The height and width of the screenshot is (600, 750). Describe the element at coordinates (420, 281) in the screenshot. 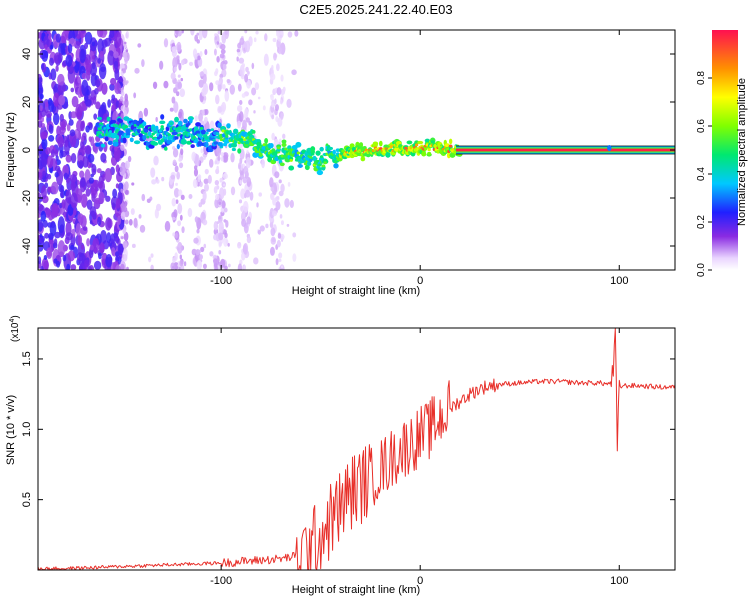

I see `spectrogram-x-tick-label: 0` at that location.